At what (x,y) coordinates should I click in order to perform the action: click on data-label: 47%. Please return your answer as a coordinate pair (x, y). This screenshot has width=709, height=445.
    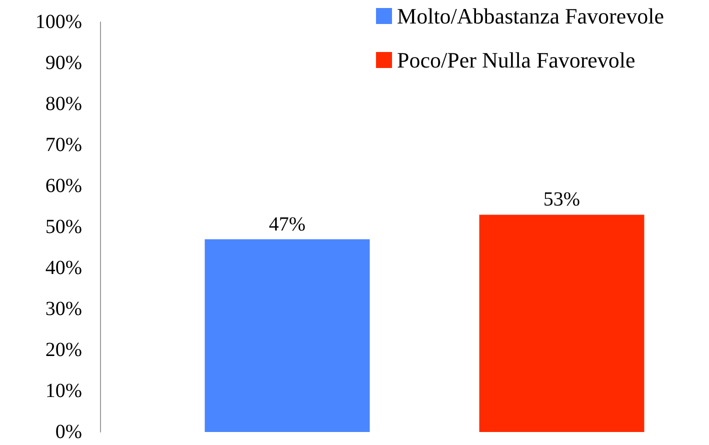
    Looking at the image, I should click on (287, 224).